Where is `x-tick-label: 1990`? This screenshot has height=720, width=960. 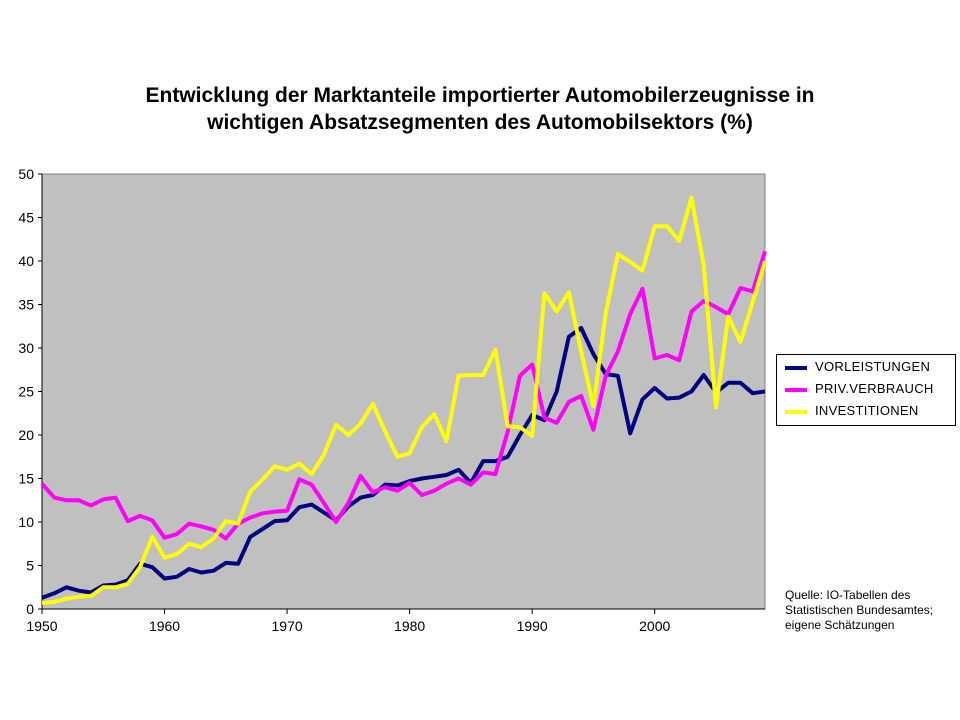
x-tick-label: 1990 is located at coordinates (532, 626).